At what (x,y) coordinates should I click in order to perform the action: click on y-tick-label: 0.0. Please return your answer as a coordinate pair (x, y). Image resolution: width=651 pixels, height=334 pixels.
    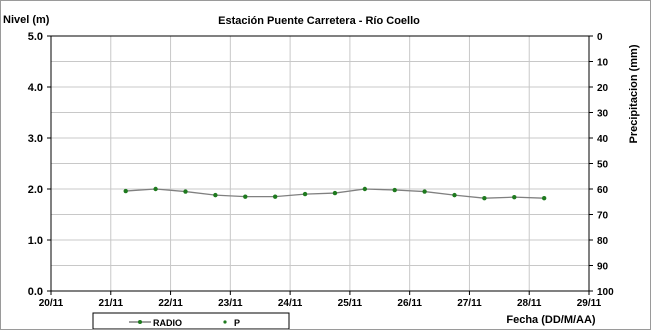
    Looking at the image, I should click on (35, 292).